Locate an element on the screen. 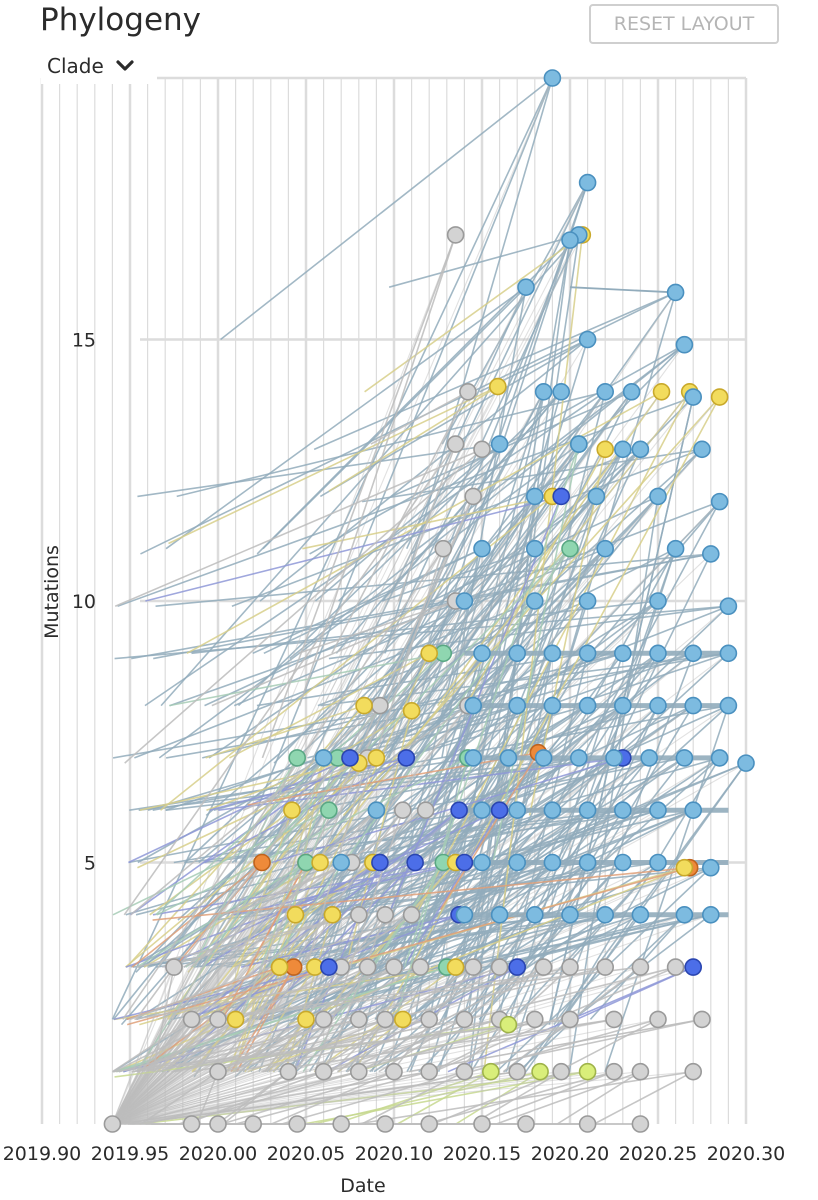  tip-clade_d is located at coordinates (297, 758).